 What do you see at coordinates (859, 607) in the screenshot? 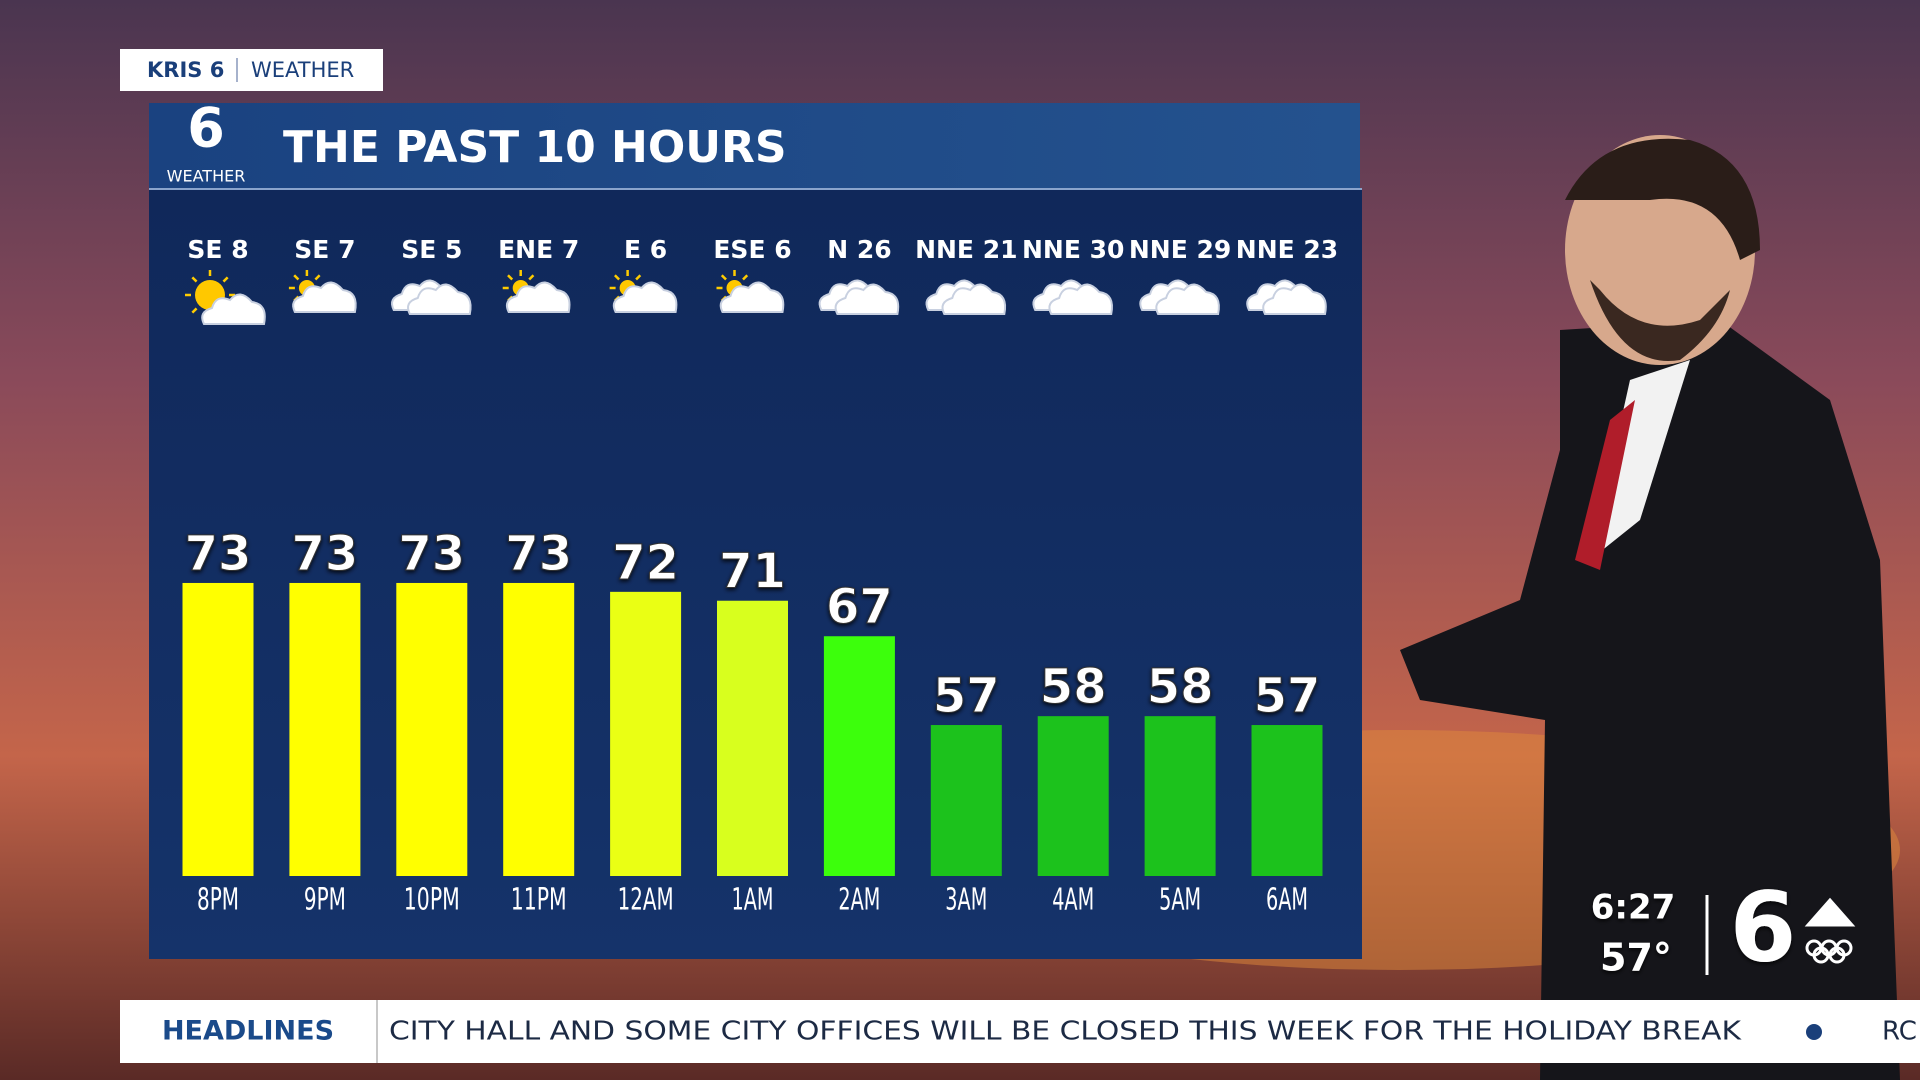
I see `value-label: 67` at bounding box center [859, 607].